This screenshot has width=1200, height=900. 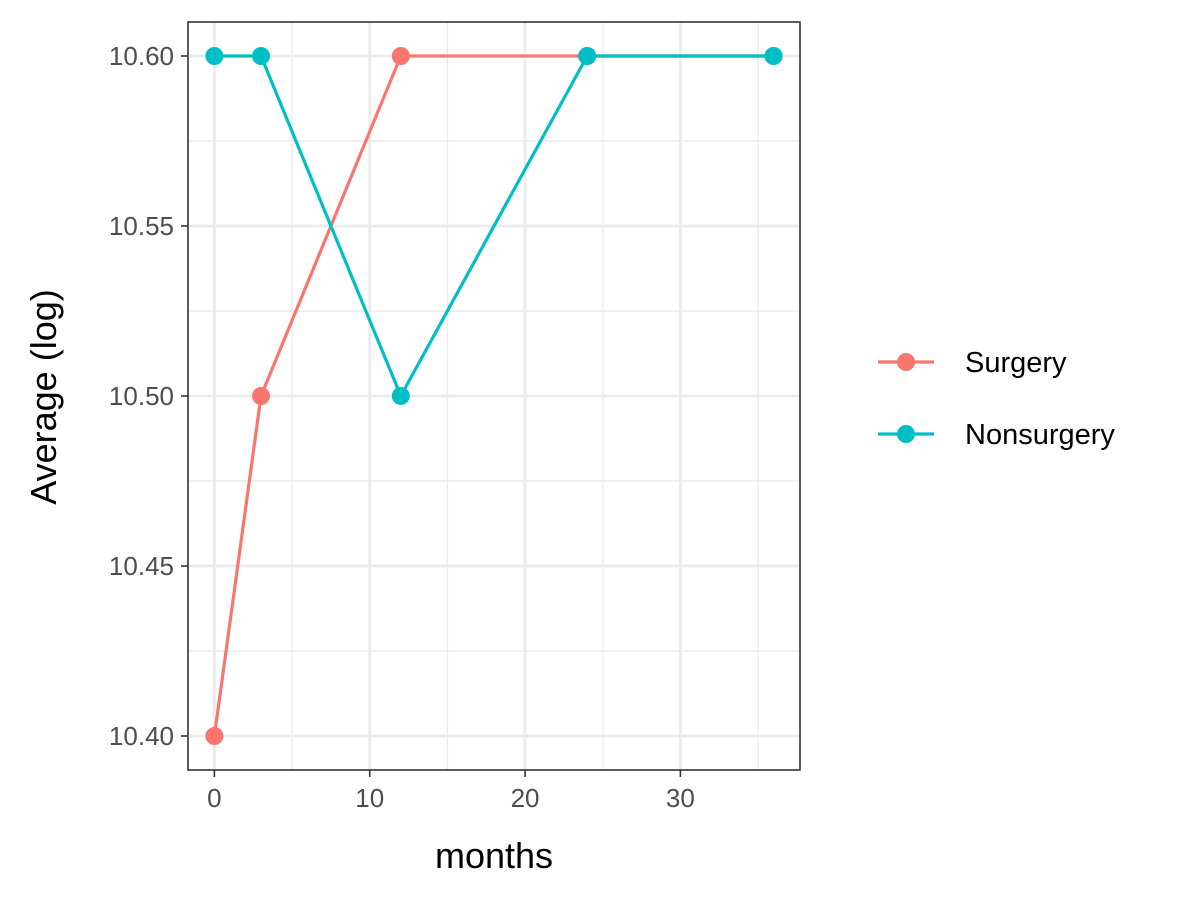 I want to click on legend-label-surgery: Surgery, so click(x=1016, y=363).